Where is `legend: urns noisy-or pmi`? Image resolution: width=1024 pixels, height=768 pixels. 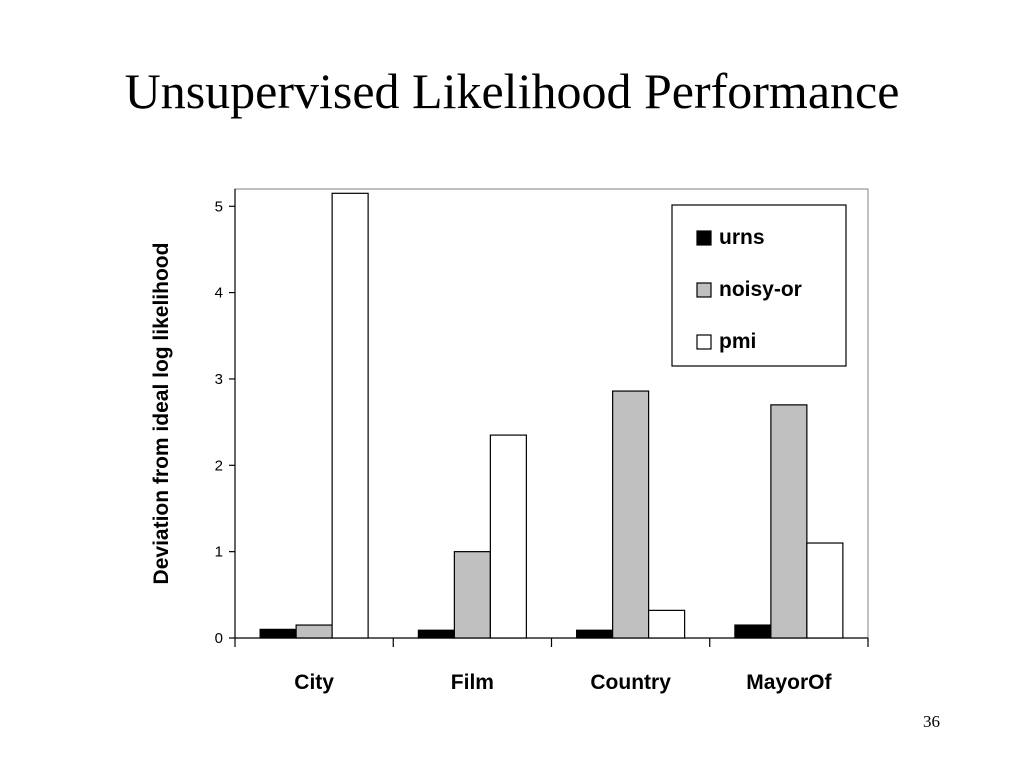 legend: urns noisy-or pmi is located at coordinates (759, 285).